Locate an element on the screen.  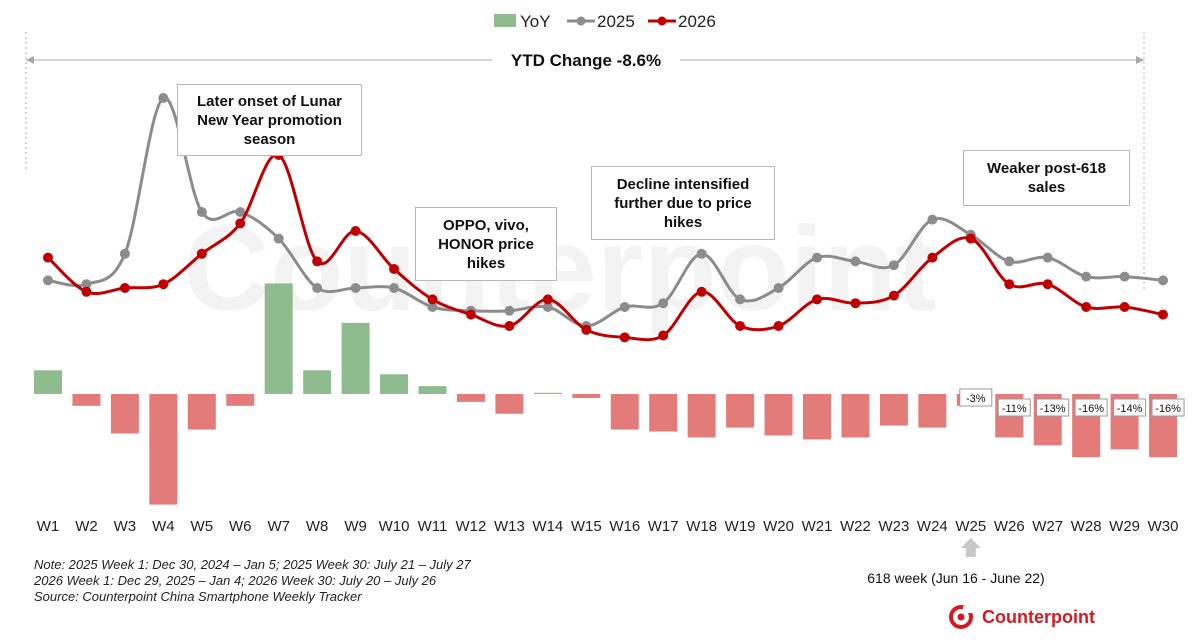
point-2025-W20 is located at coordinates (778, 288).